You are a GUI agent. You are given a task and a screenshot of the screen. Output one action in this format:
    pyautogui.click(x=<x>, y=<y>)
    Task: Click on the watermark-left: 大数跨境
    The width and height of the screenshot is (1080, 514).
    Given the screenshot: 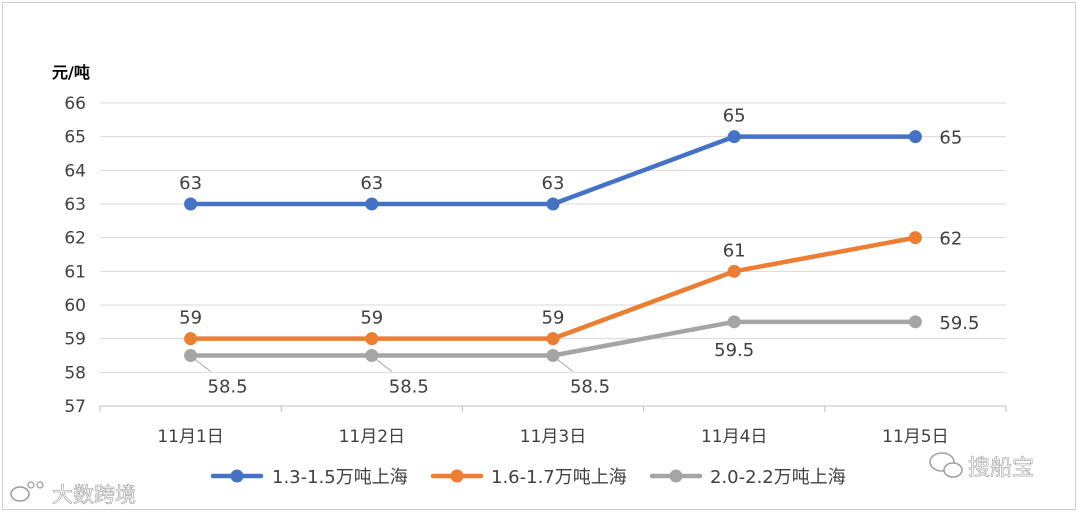 What is the action you would take?
    pyautogui.click(x=73, y=494)
    